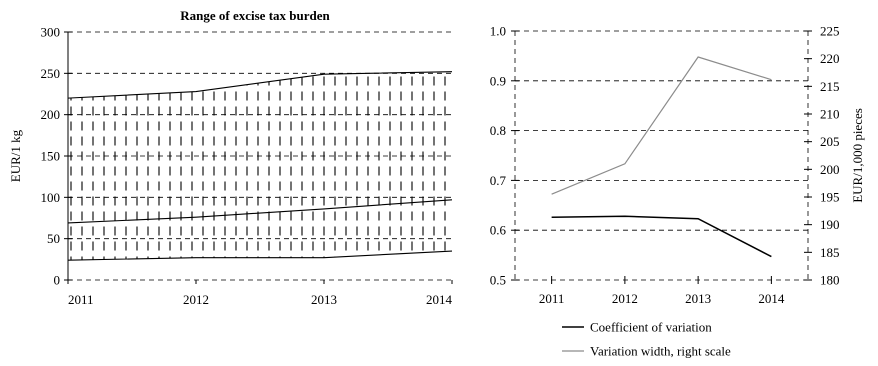 Image resolution: width=878 pixels, height=366 pixels. I want to click on right-left-y-tick-label: 0.7, so click(498, 180).